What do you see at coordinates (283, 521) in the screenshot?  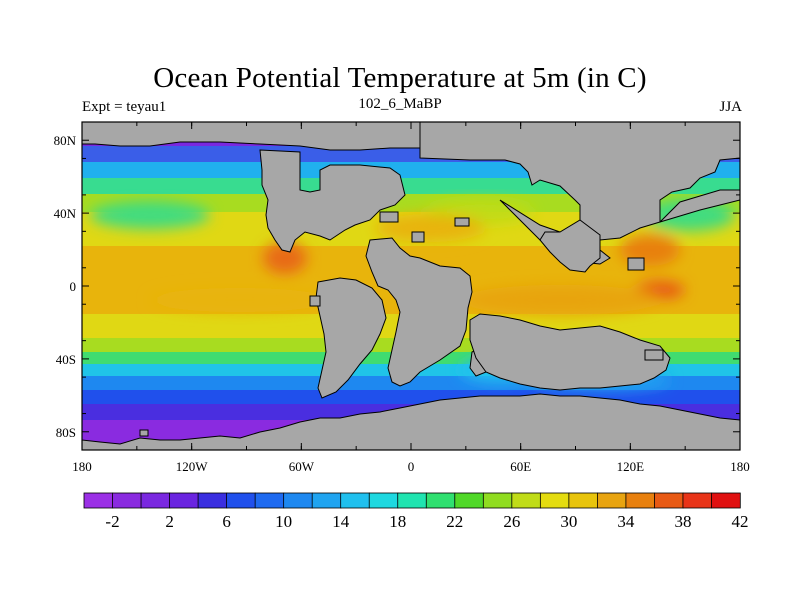 I see `colorbar-label: 10` at bounding box center [283, 521].